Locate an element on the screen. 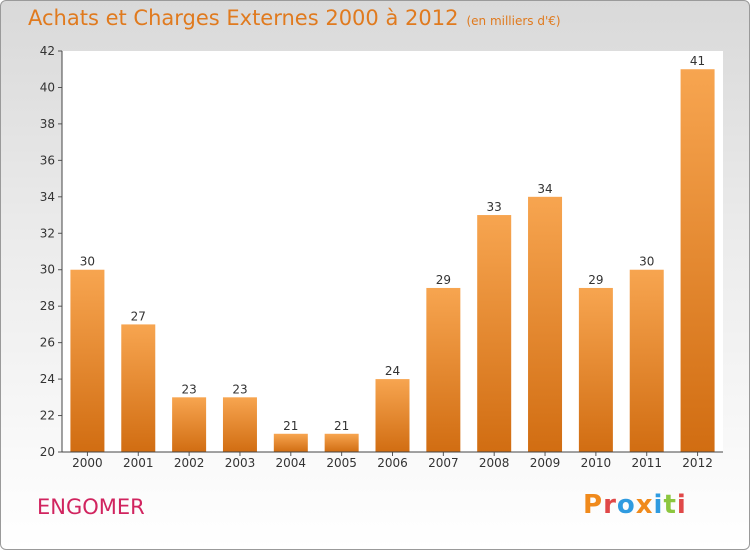 Image resolution: width=750 pixels, height=550 pixels. y-tick-label: 32 is located at coordinates (47, 233).